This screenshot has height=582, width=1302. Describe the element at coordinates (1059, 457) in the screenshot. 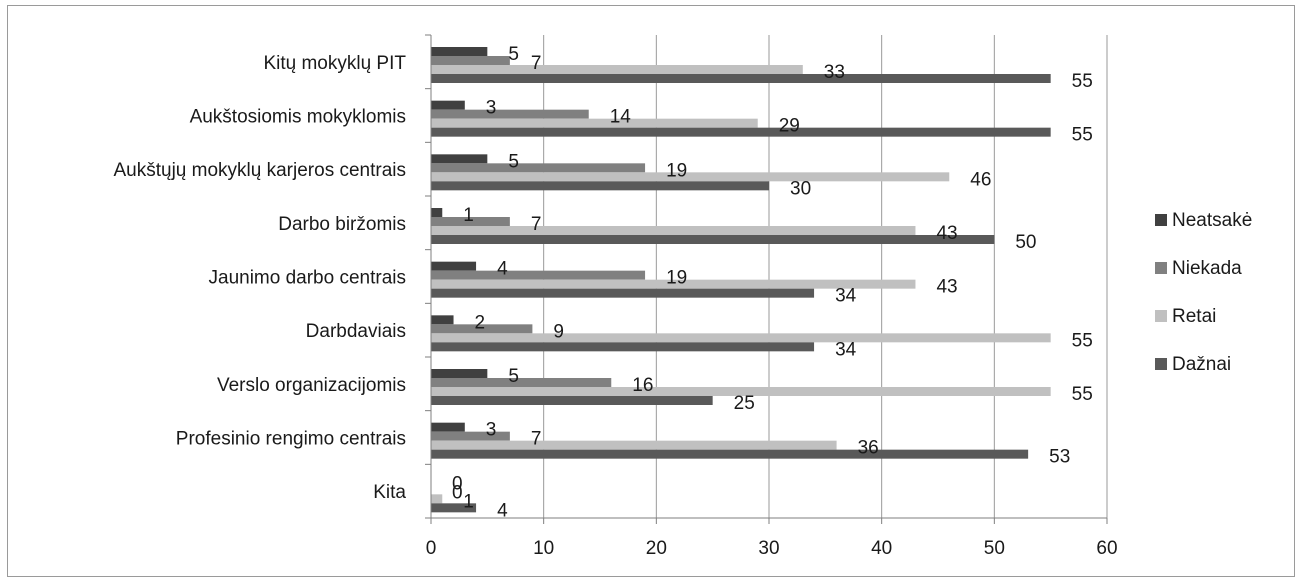

I see `data-label: 53` at that location.